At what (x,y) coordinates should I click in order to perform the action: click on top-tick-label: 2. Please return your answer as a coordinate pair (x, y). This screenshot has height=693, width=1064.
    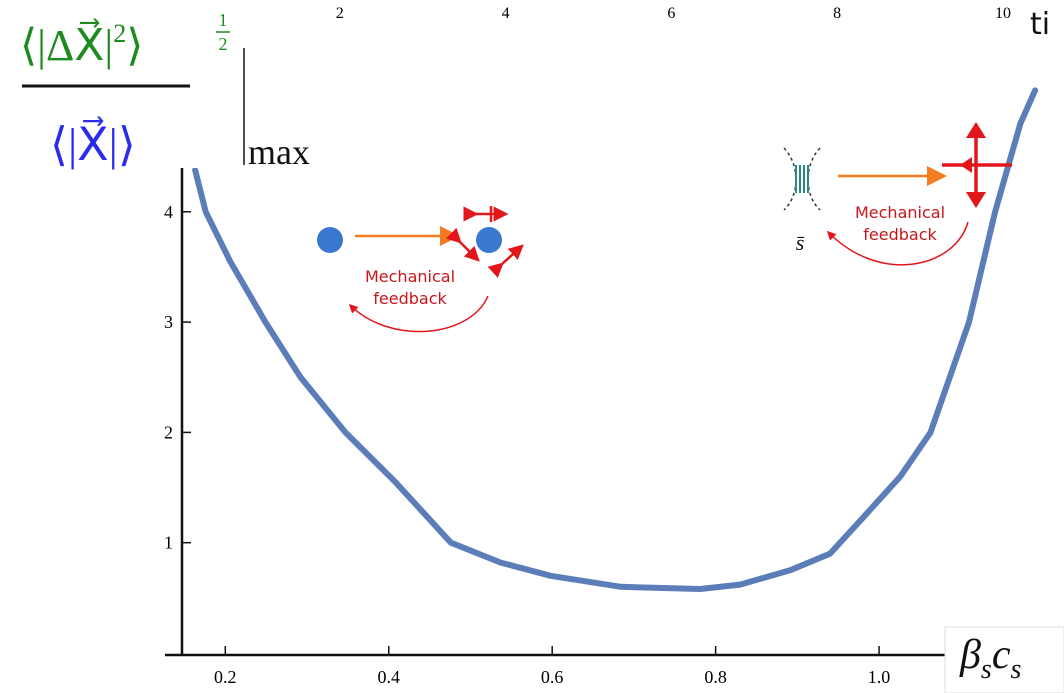
    Looking at the image, I should click on (340, 13).